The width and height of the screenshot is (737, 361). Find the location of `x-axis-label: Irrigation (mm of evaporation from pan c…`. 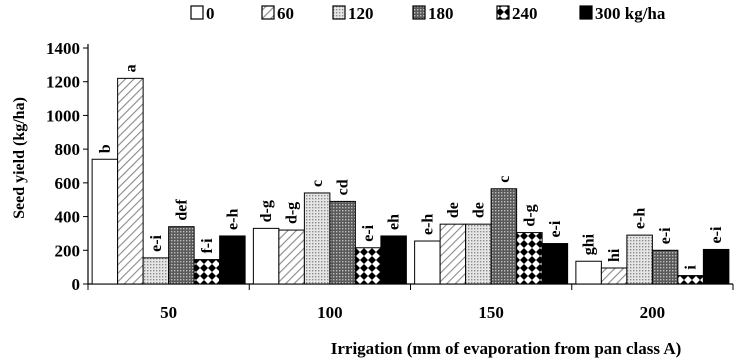

x-axis-label: Irrigation (mm of evaporation from pan c… is located at coordinates (506, 348).